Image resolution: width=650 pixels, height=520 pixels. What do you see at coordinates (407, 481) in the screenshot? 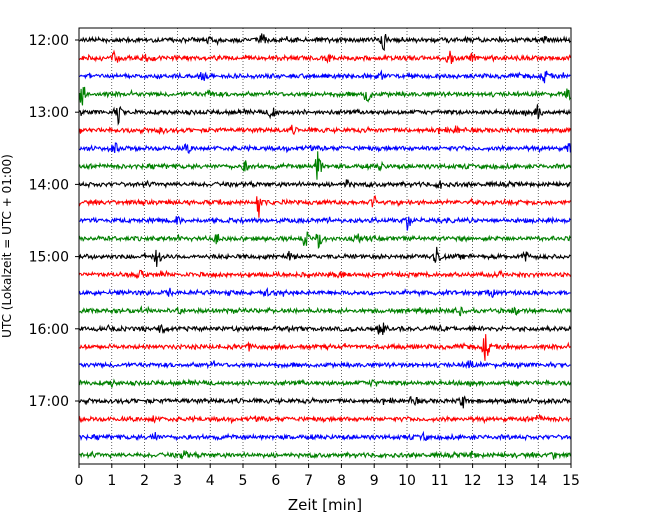
I see `x-tick-label: 10` at bounding box center [407, 481].